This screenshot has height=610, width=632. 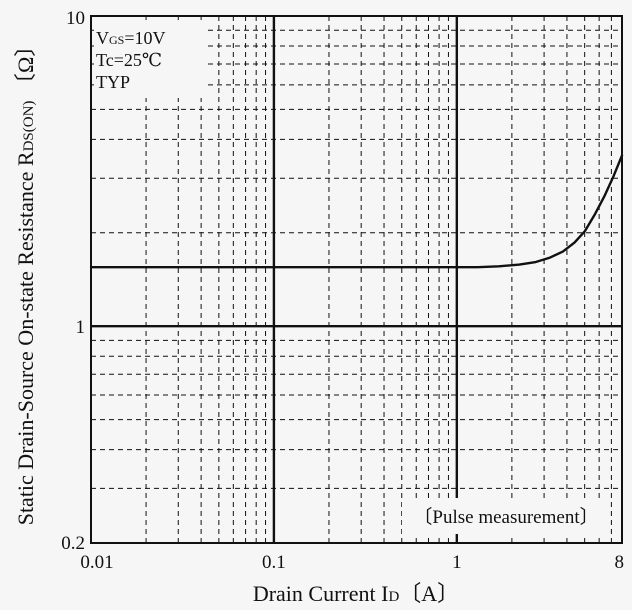 I want to click on x-tick-label: 1, so click(x=457, y=562).